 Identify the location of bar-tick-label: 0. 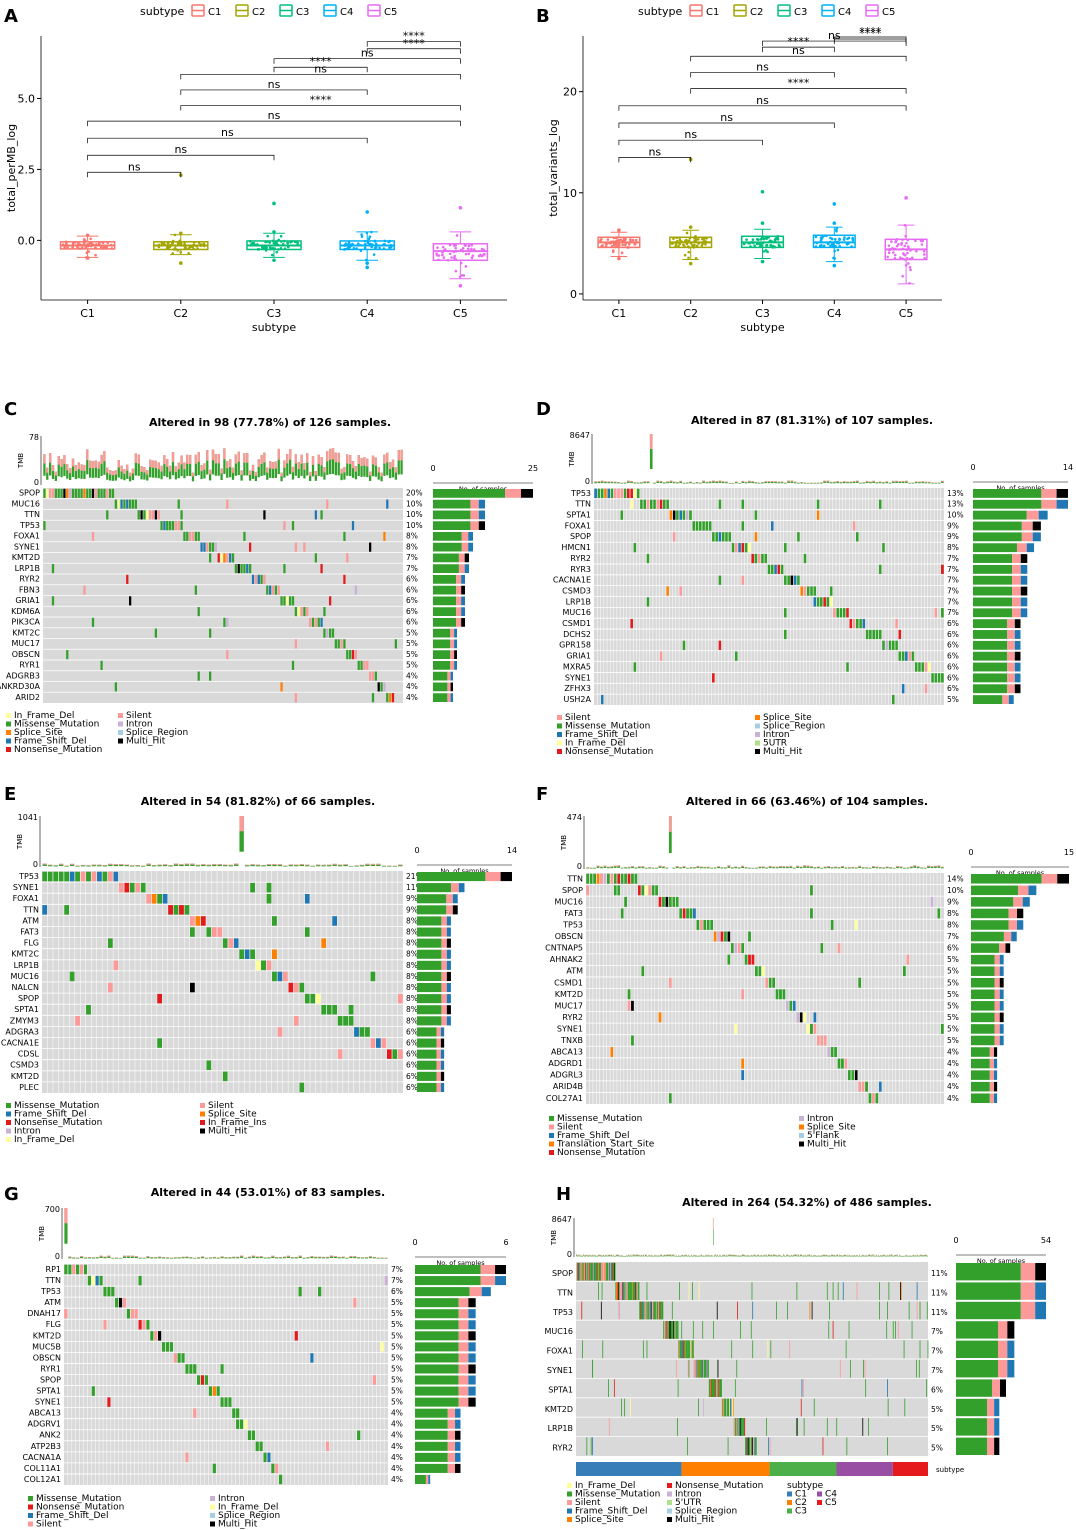
(970, 852).